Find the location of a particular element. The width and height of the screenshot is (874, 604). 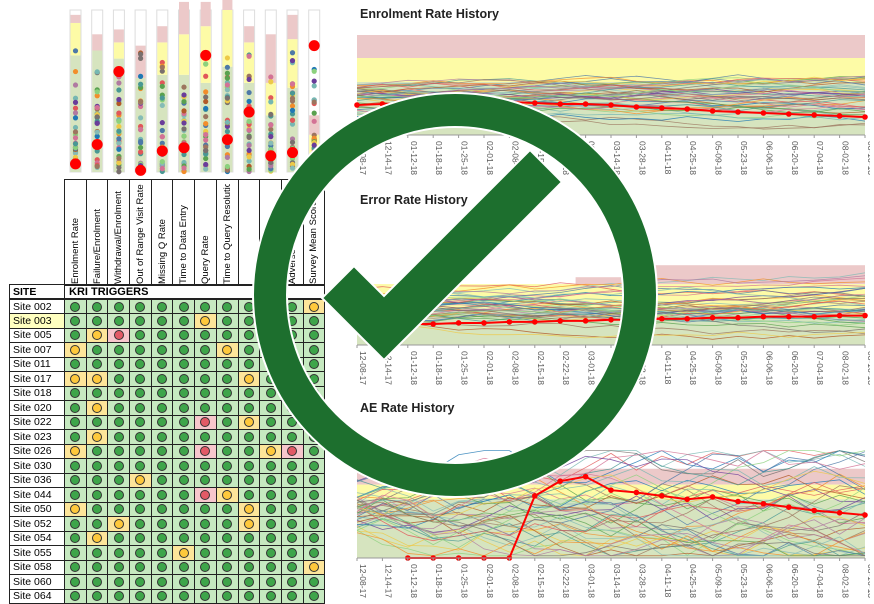

site-label: Site 026 is located at coordinates (37, 451).